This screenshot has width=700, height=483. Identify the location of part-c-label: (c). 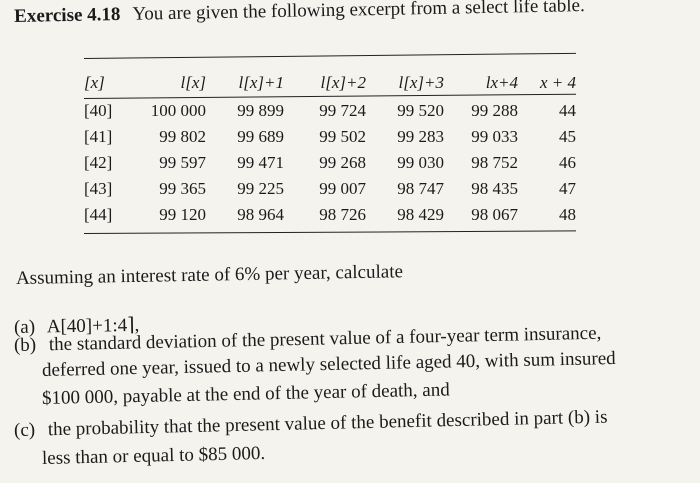
(24, 430).